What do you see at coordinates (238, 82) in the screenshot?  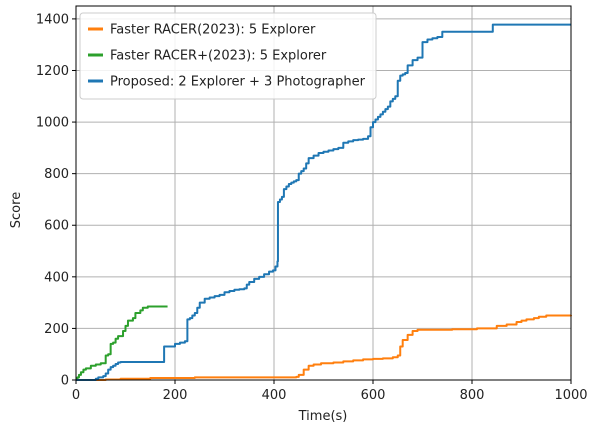 I see `legend-label-2: Proposed: 2 Explorer + 3 Photographer` at bounding box center [238, 82].